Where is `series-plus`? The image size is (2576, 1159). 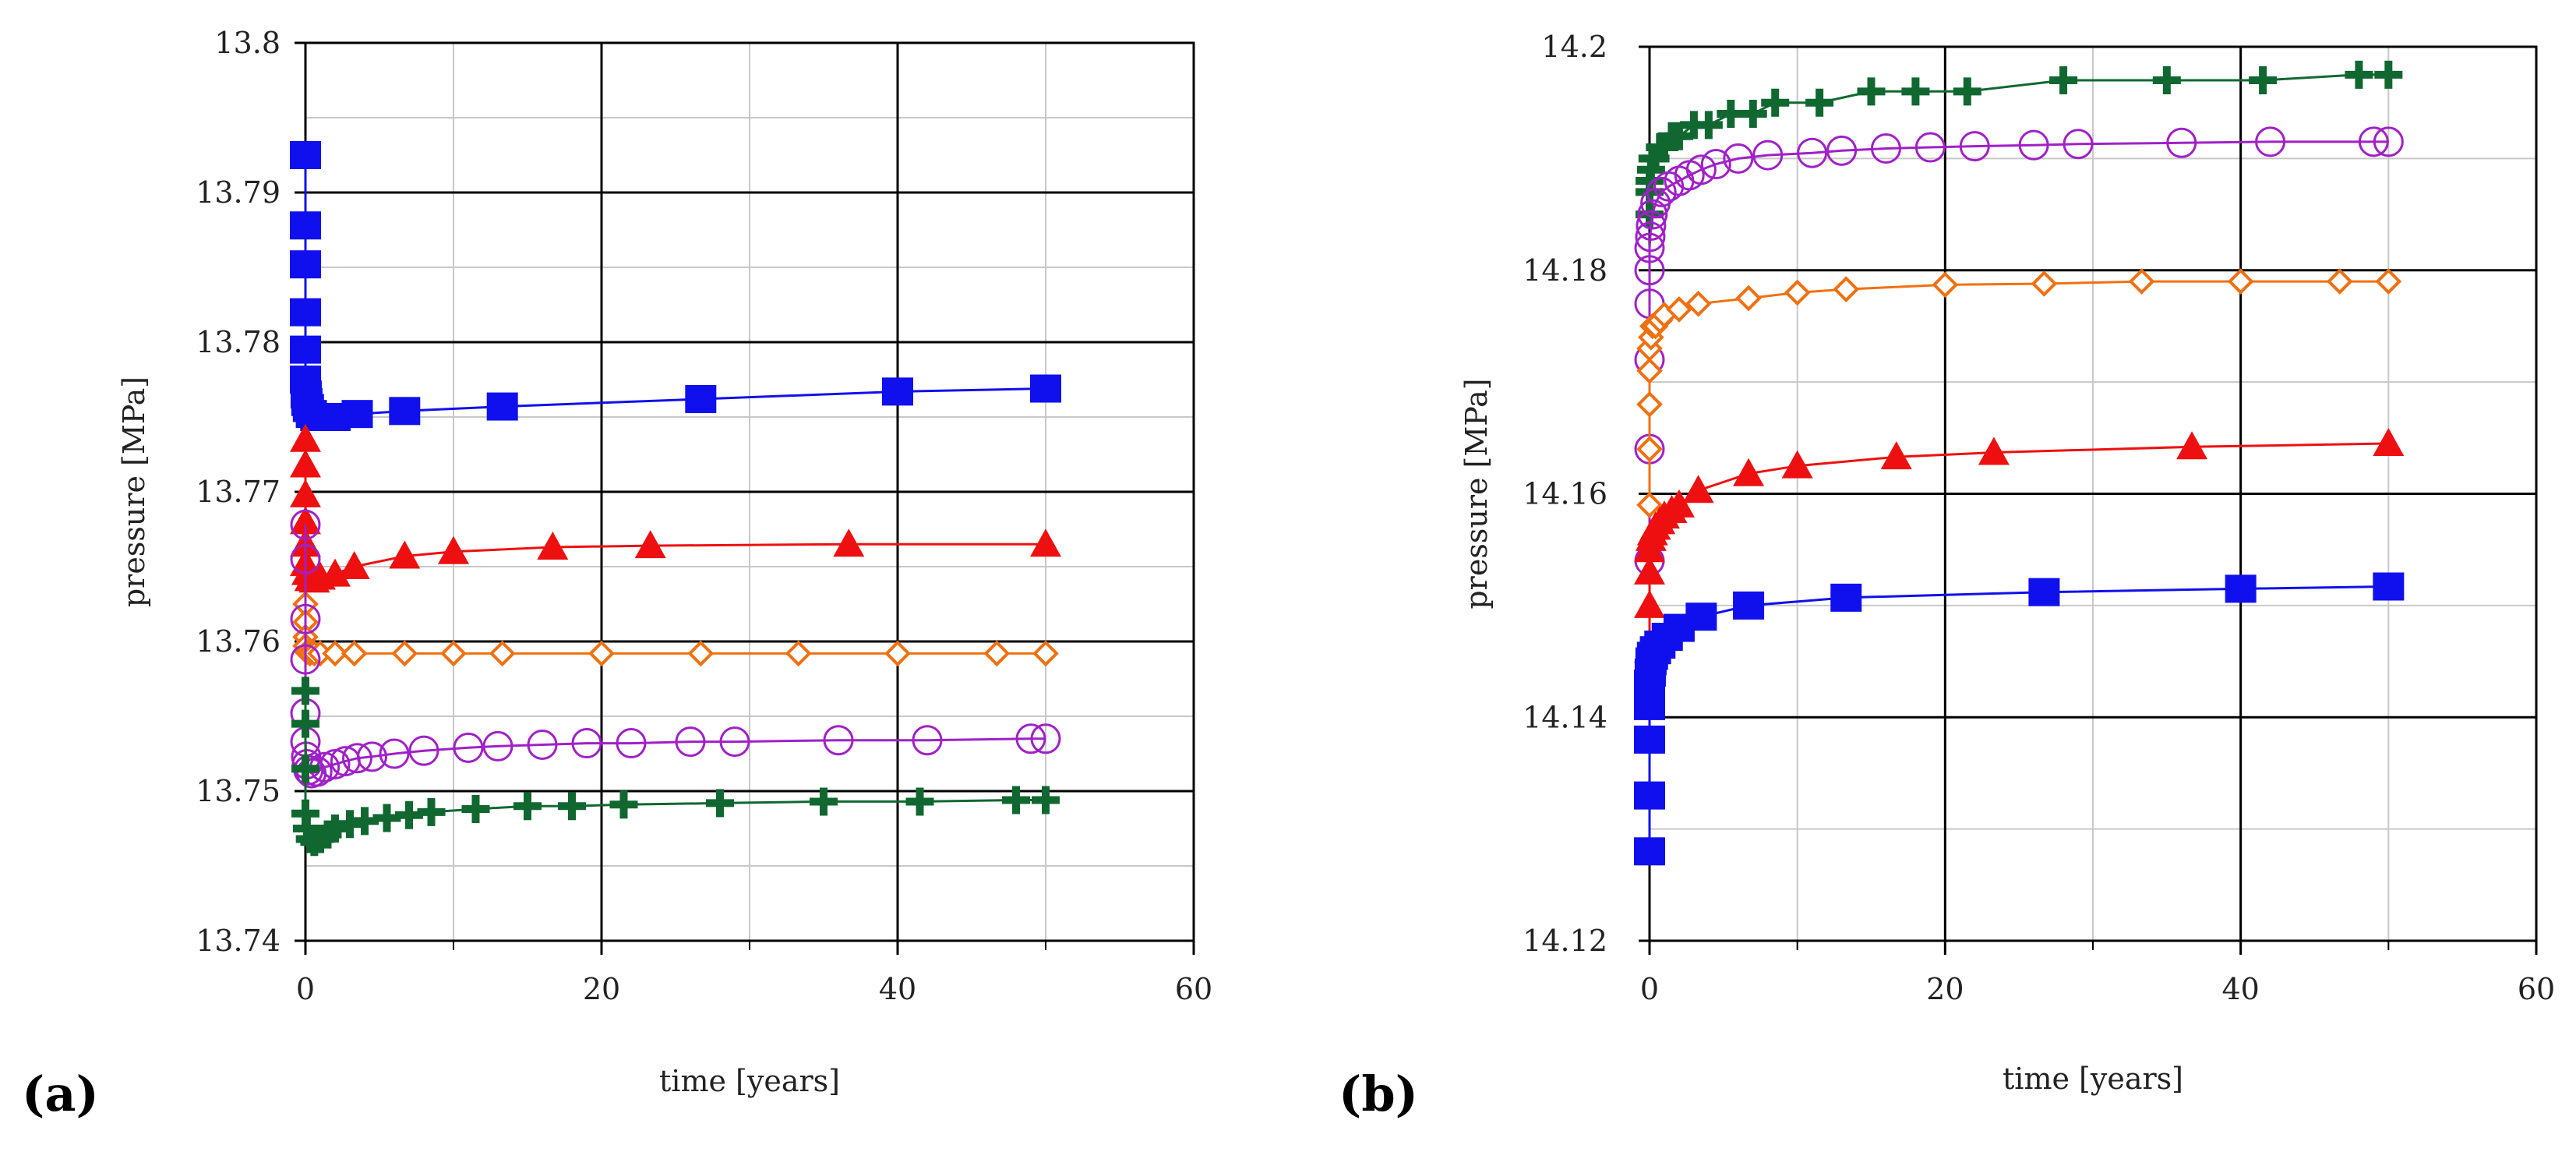
series-plus is located at coordinates (675, 767).